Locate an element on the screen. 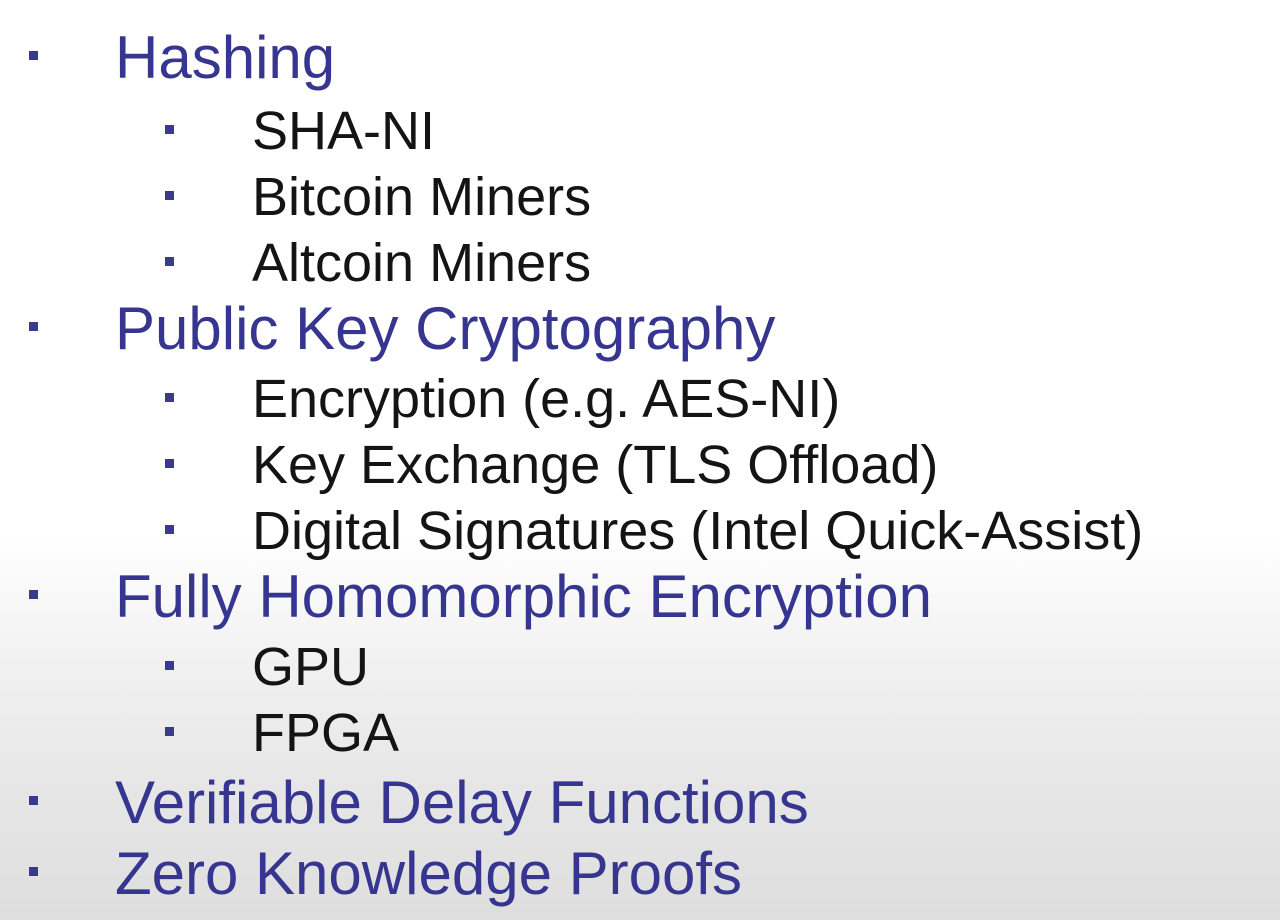 The width and height of the screenshot is (1280, 920). list-item-text: Encryption (e.g. AES-NI) is located at coordinates (546, 399).